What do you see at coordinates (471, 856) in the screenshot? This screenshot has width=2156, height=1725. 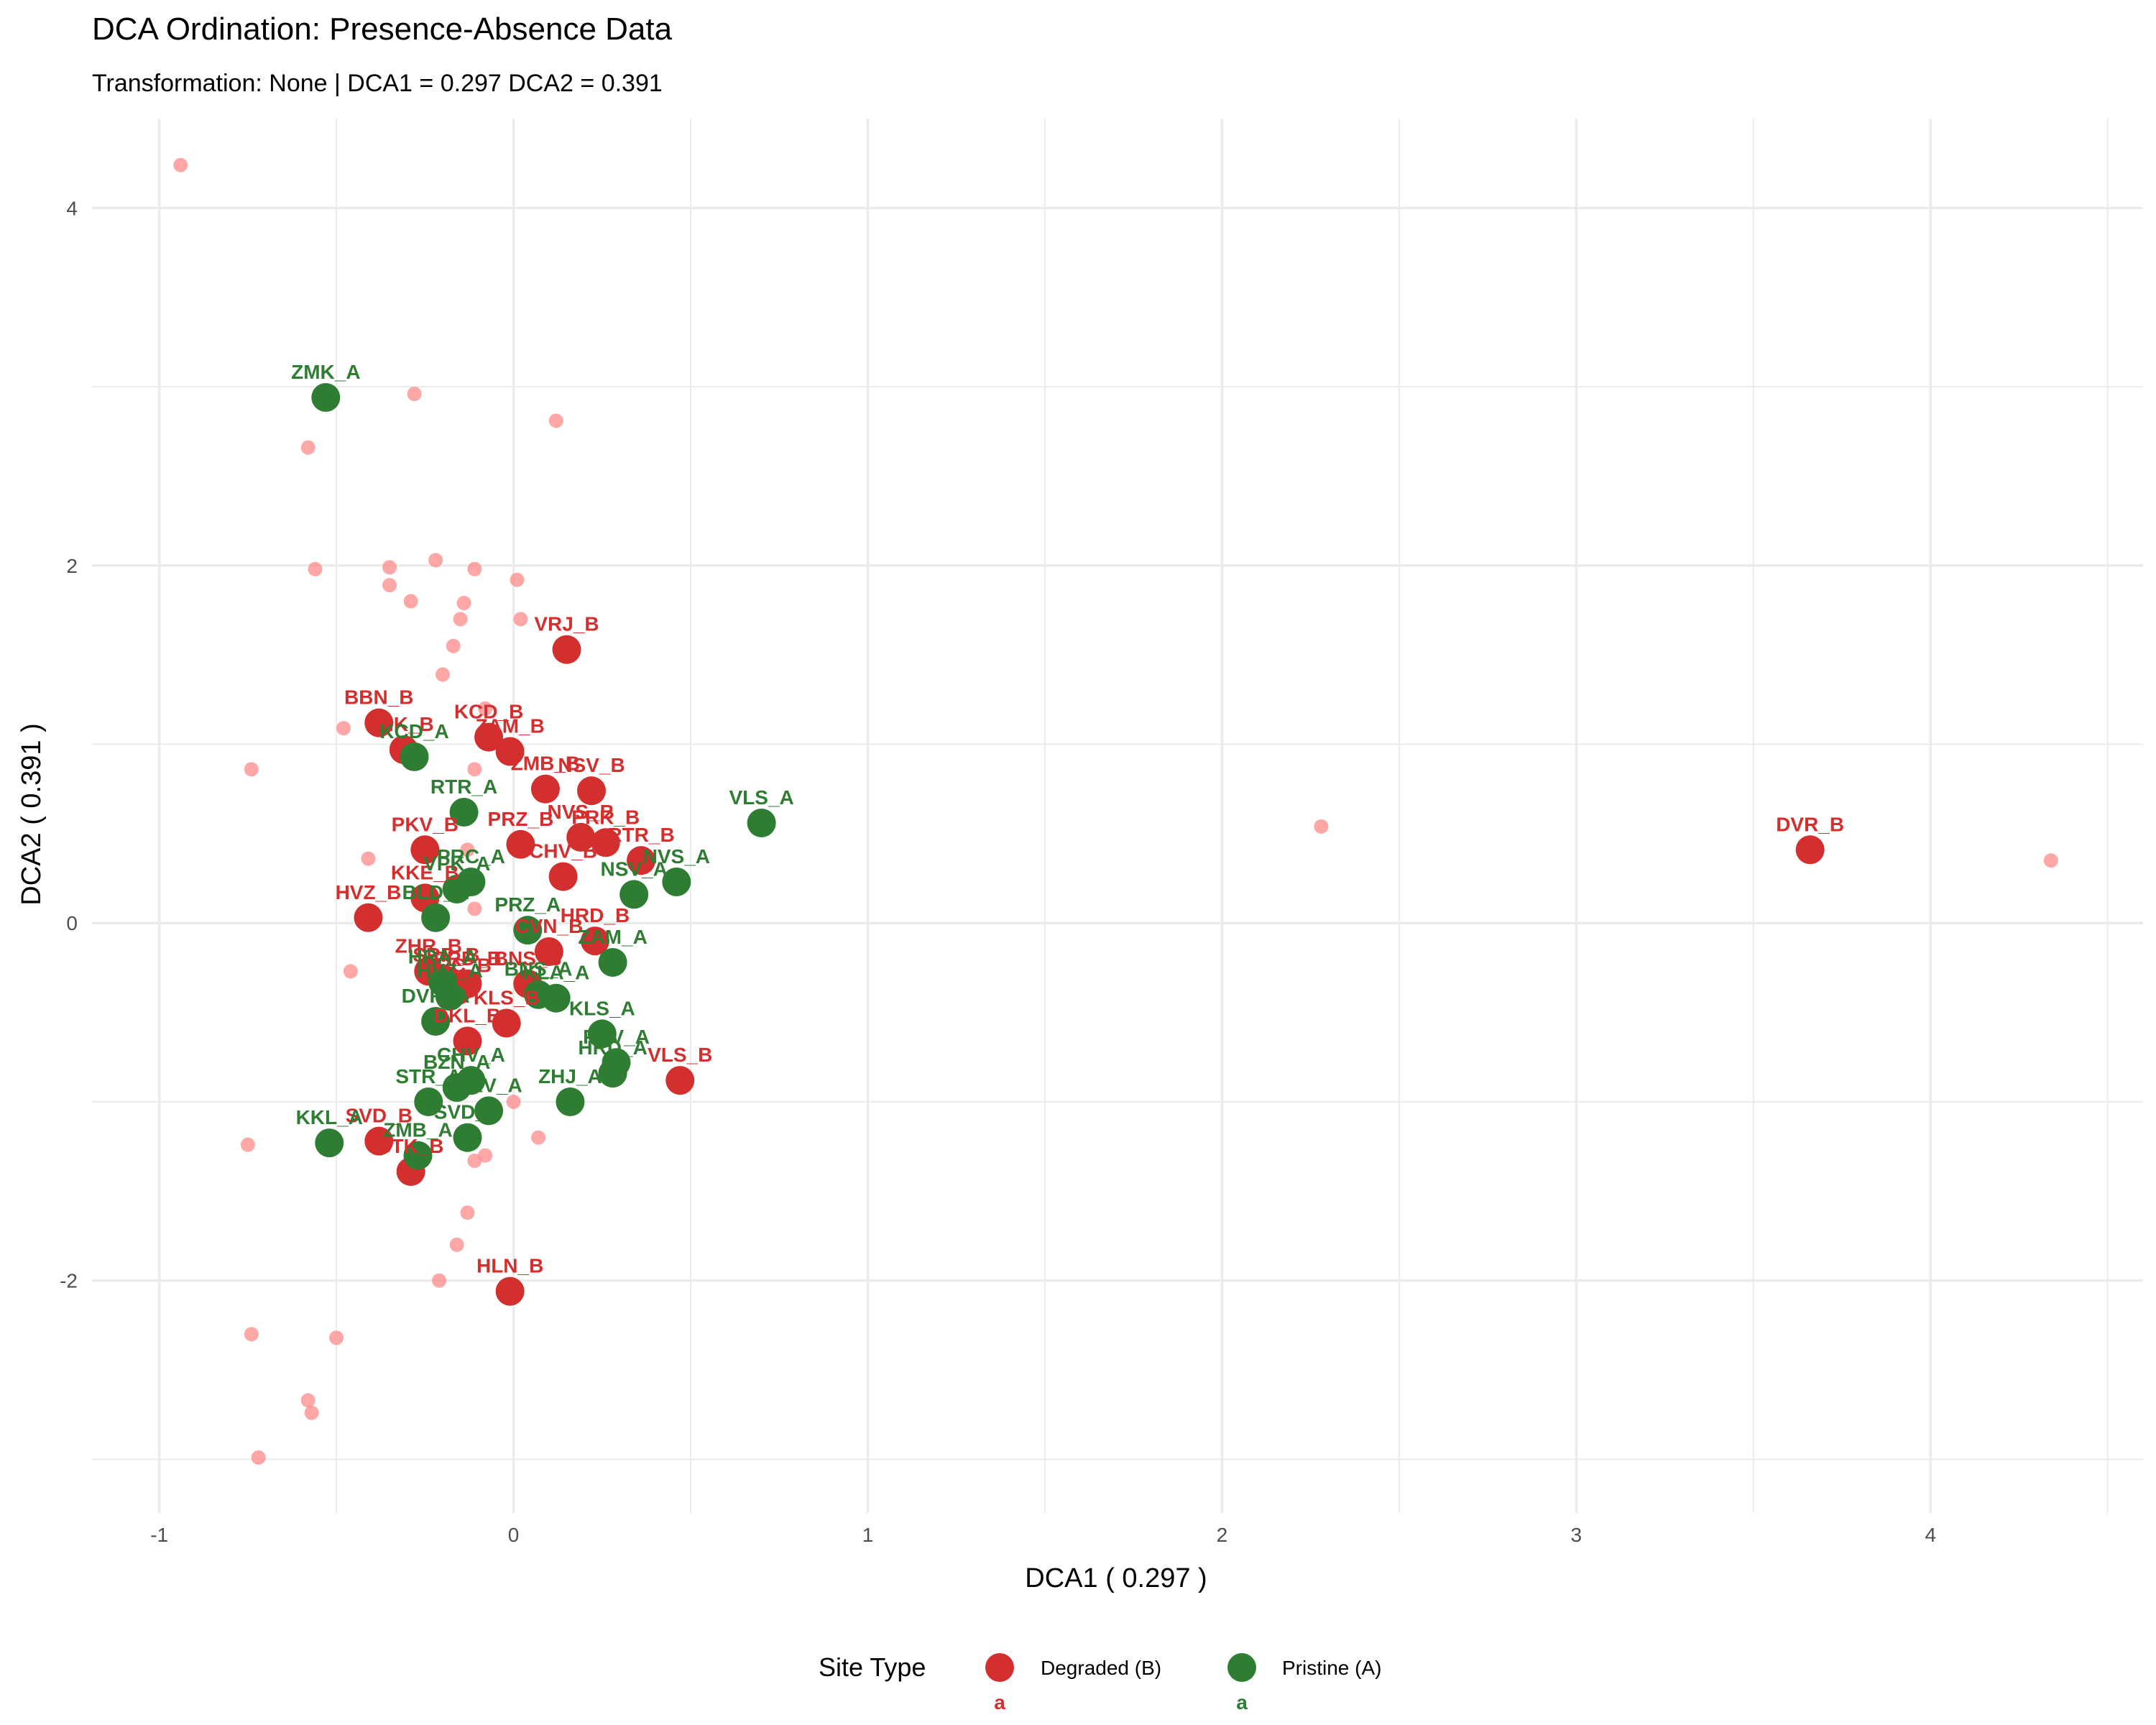 I see `pristine-site-label: PRC_A` at bounding box center [471, 856].